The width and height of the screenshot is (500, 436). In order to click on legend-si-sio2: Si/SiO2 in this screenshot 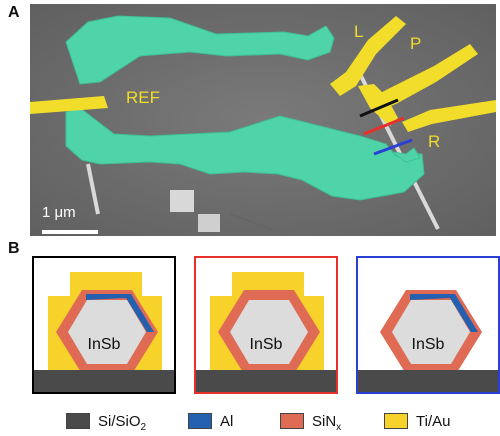, I will do `click(106, 421)`.